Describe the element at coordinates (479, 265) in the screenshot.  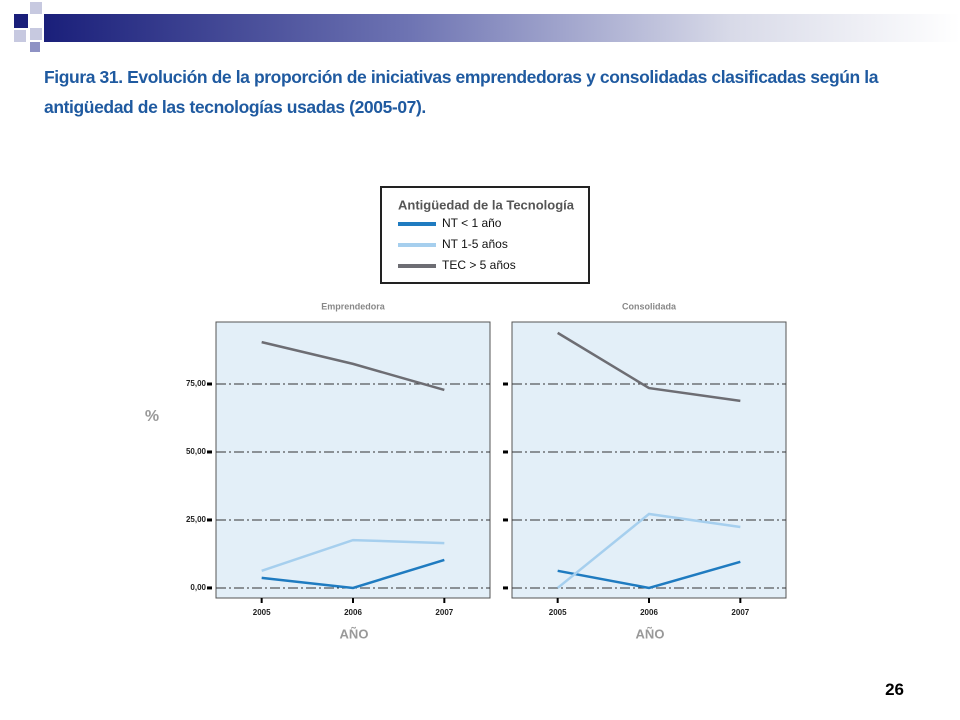
I see `legend-label: TEC > 5 años` at that location.